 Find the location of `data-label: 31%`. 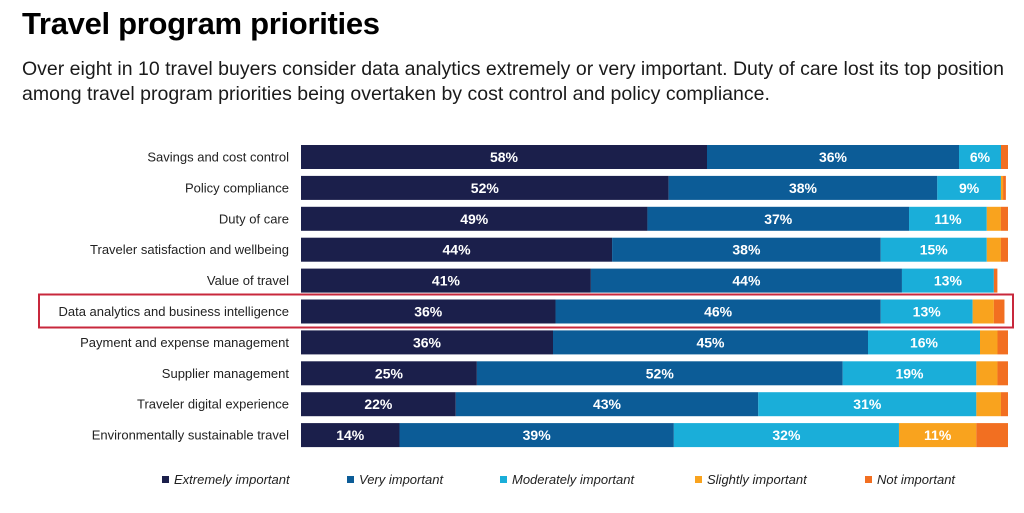

data-label: 31% is located at coordinates (867, 404).